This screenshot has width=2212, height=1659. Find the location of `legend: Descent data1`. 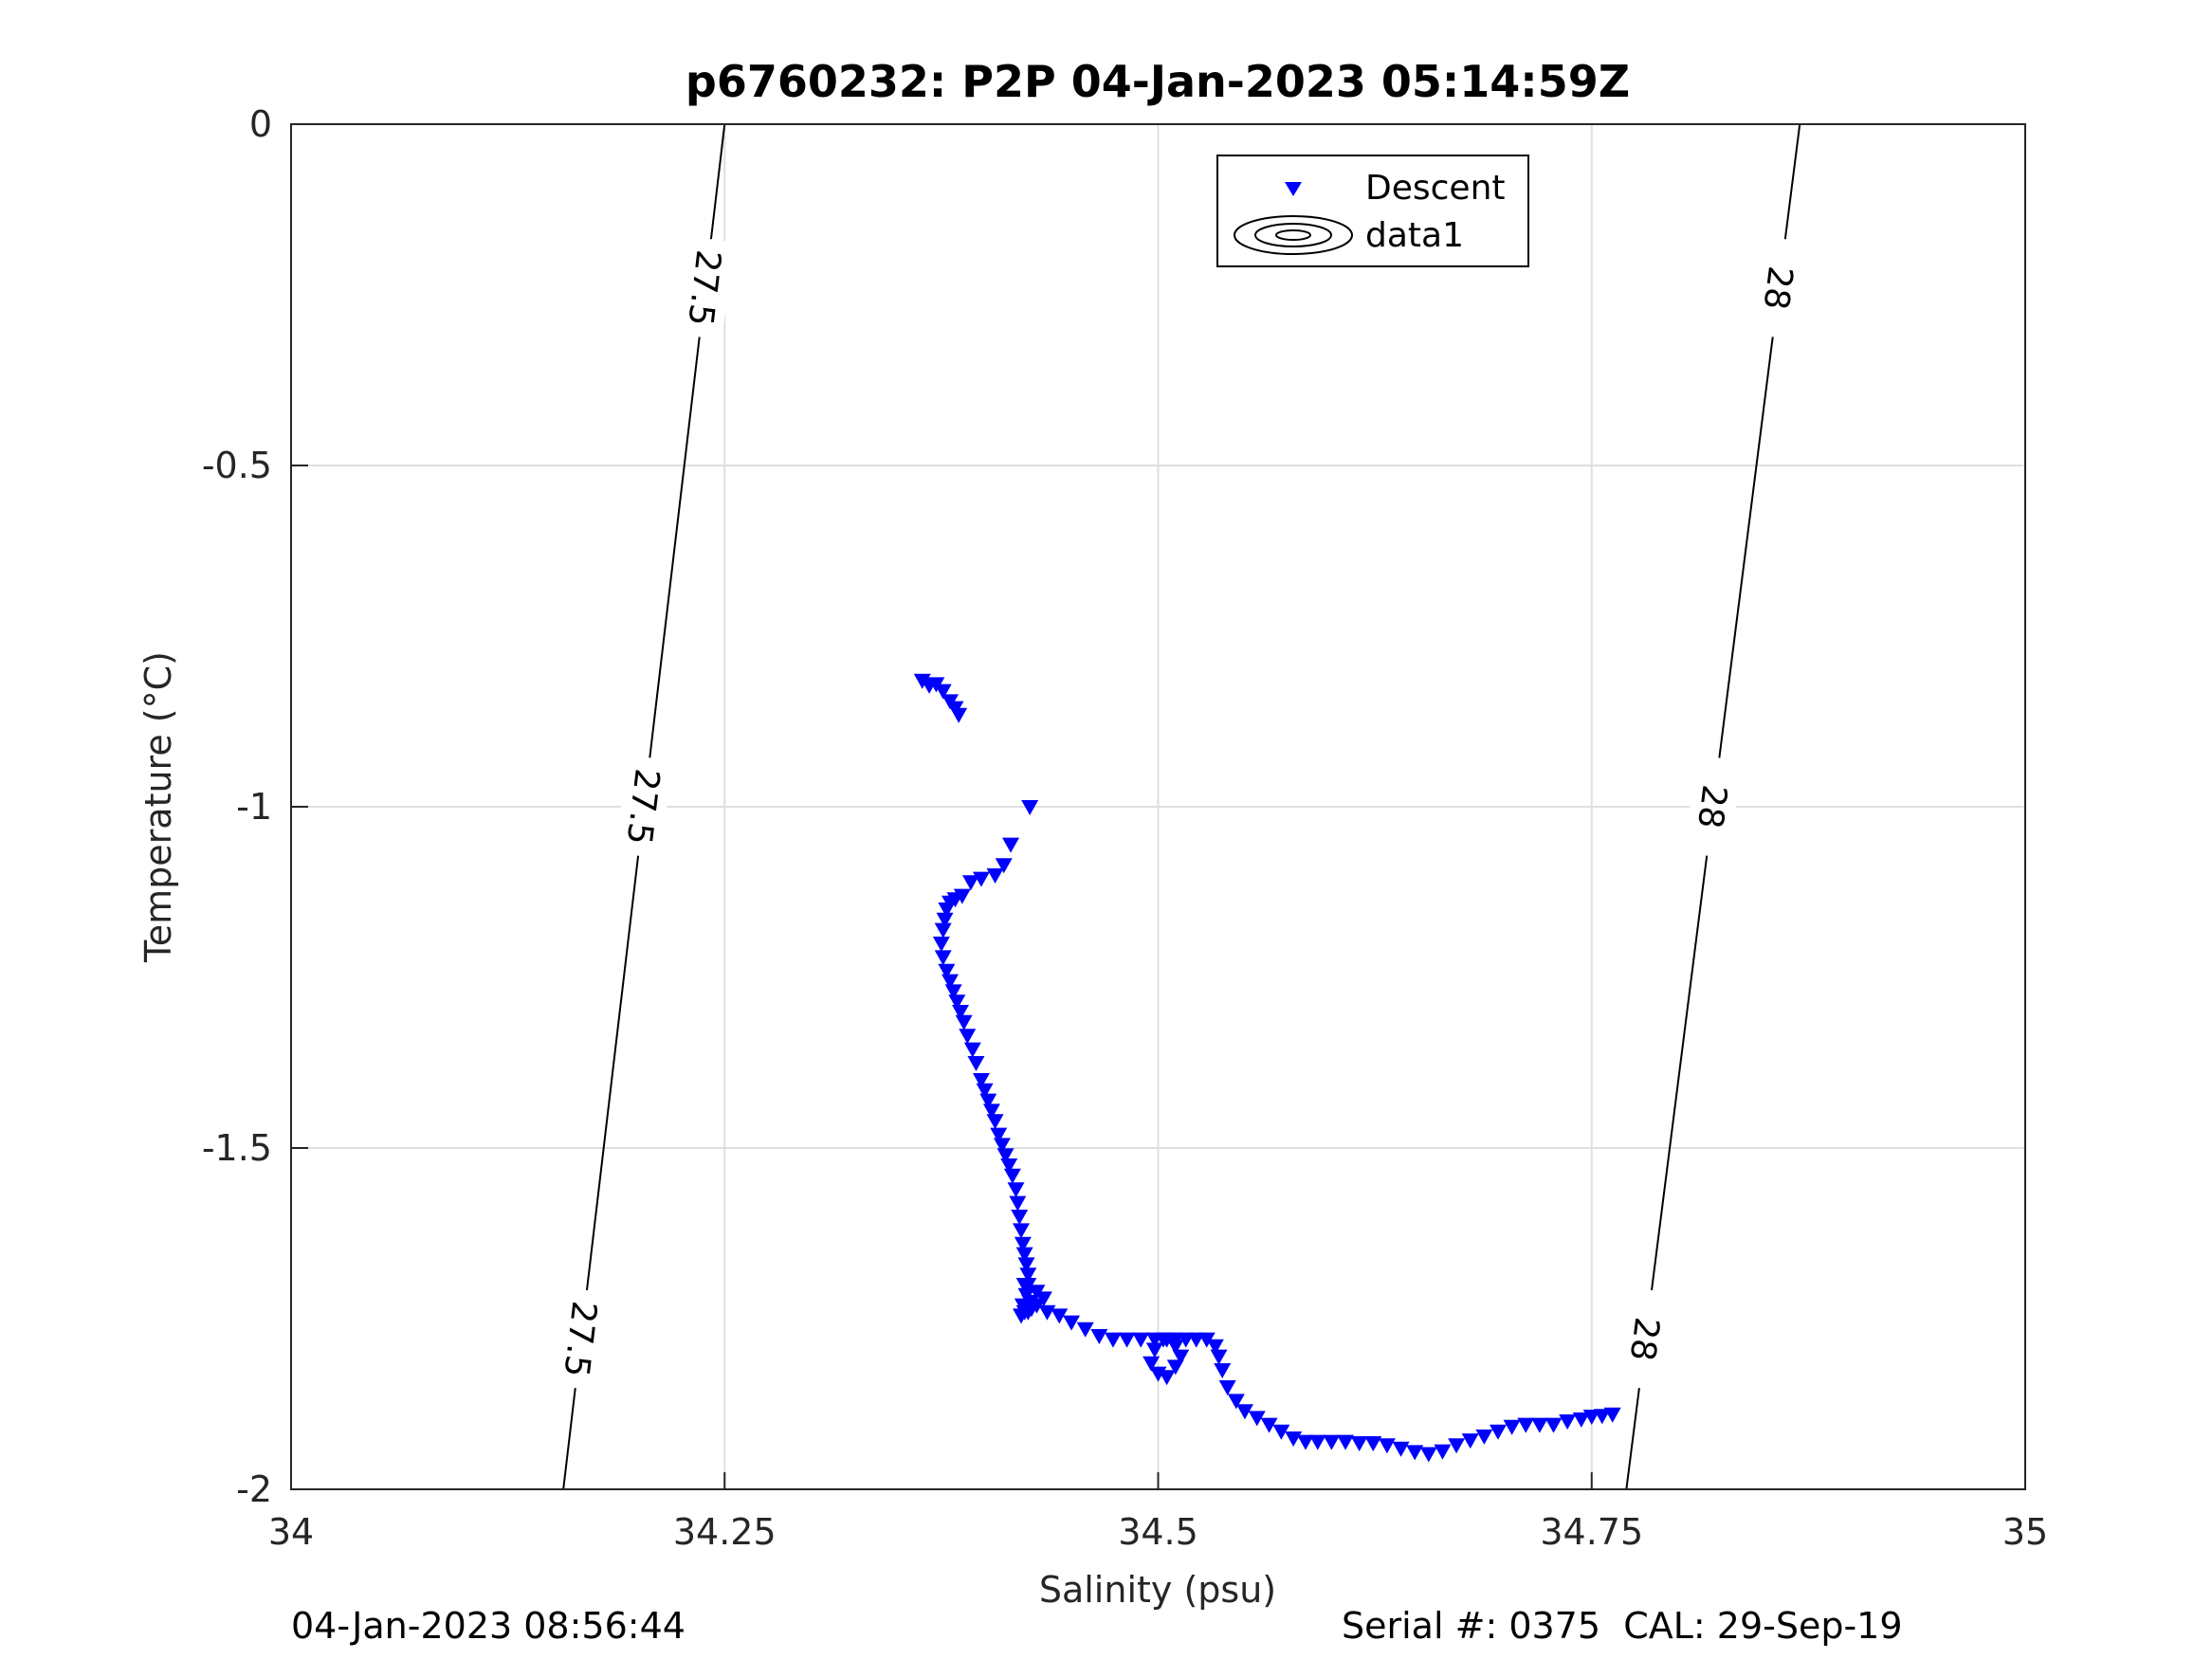

legend: Descent data1 is located at coordinates (1372, 211).